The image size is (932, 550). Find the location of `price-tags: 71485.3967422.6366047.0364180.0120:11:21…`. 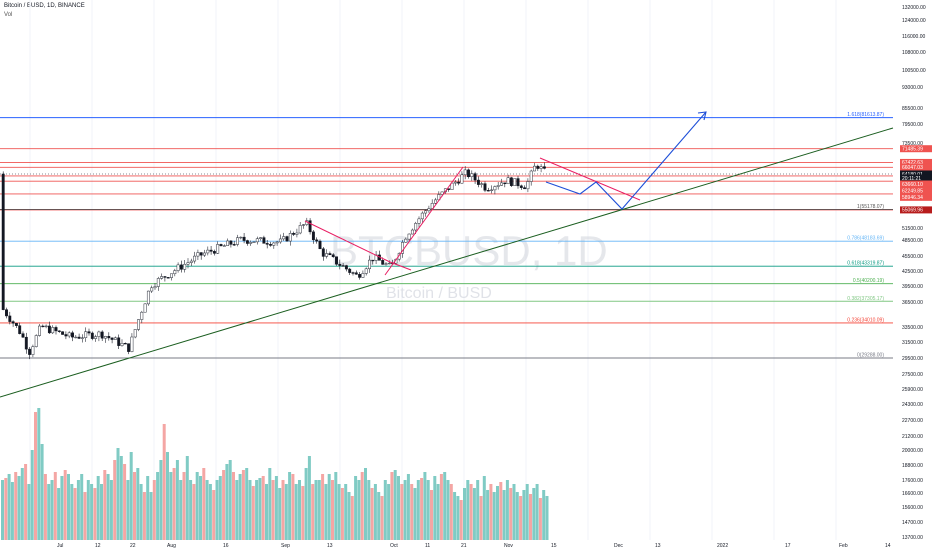

price-tags: 71485.3967422.6366047.0364180.0120:11:21… is located at coordinates (916, 179).